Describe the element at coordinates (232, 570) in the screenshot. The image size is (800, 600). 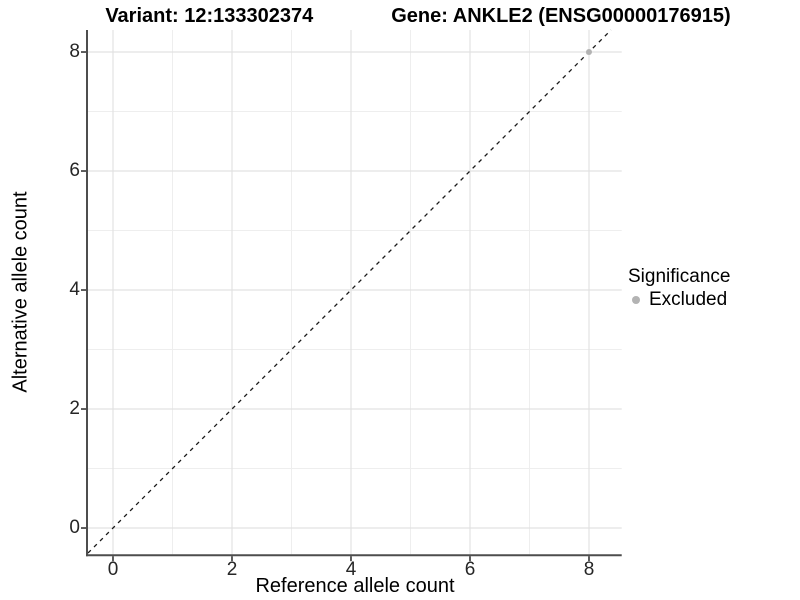
I see `x-tick-label: 2` at that location.